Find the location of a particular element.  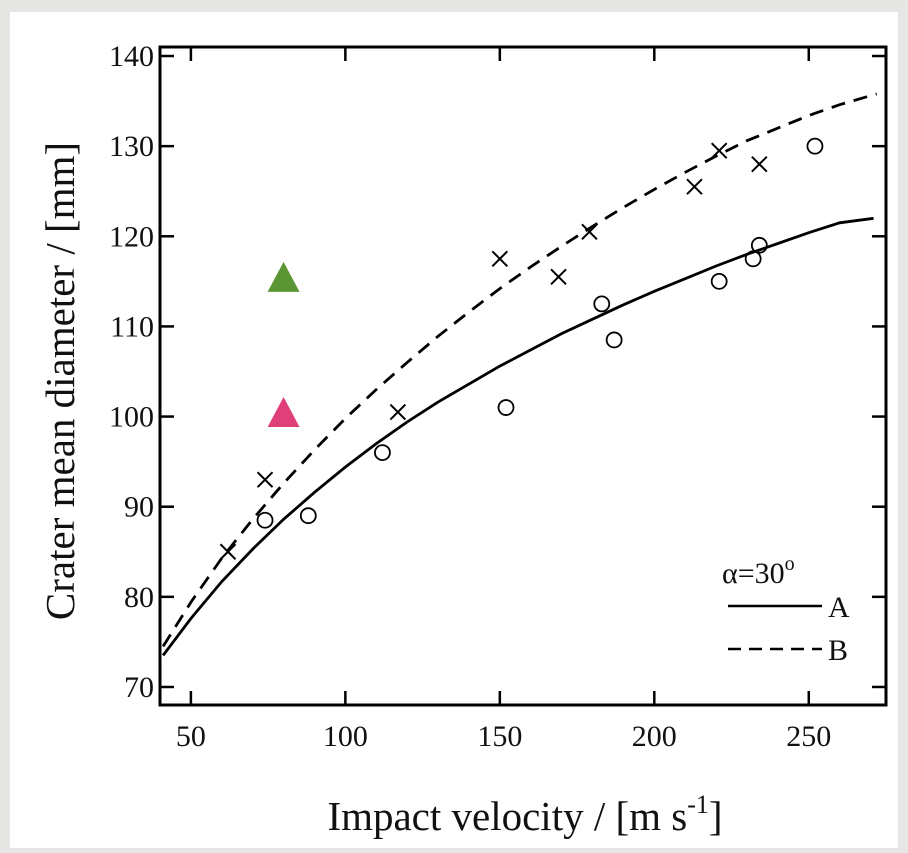

x-axis-title-main: Impact velocity / [m s is located at coordinates (507, 816).